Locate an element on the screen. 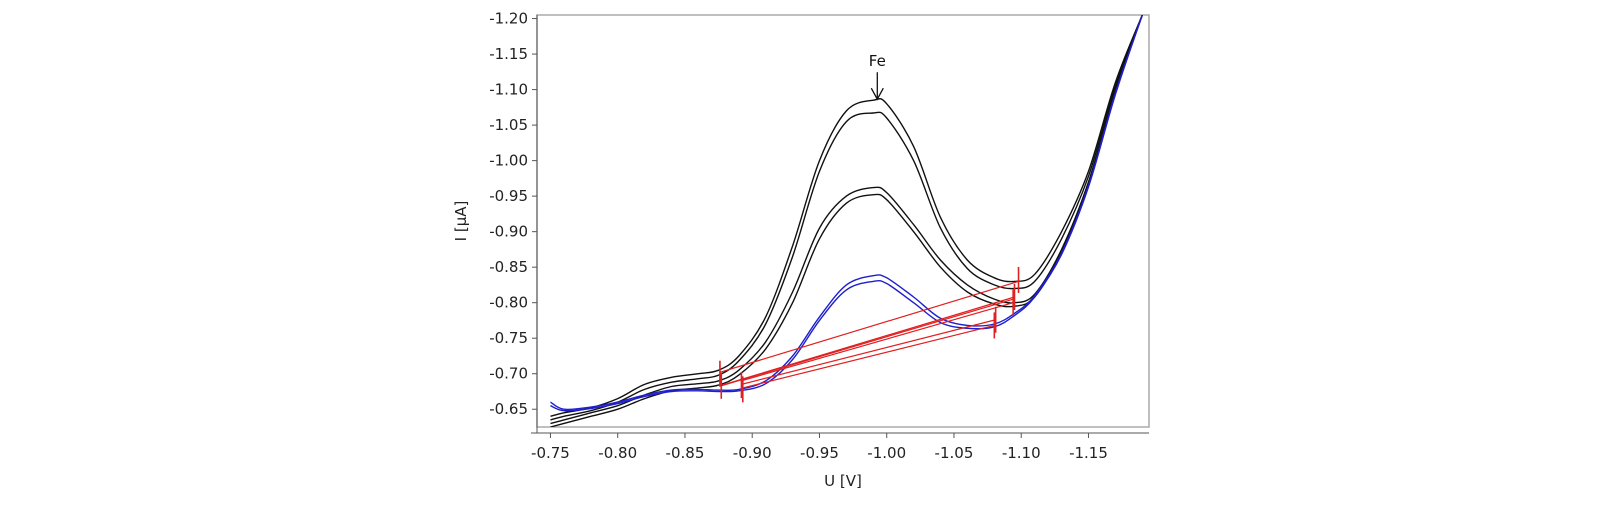 Image resolution: width=1600 pixels, height=508 pixels. x-tick-label: -0.90 is located at coordinates (752, 453).